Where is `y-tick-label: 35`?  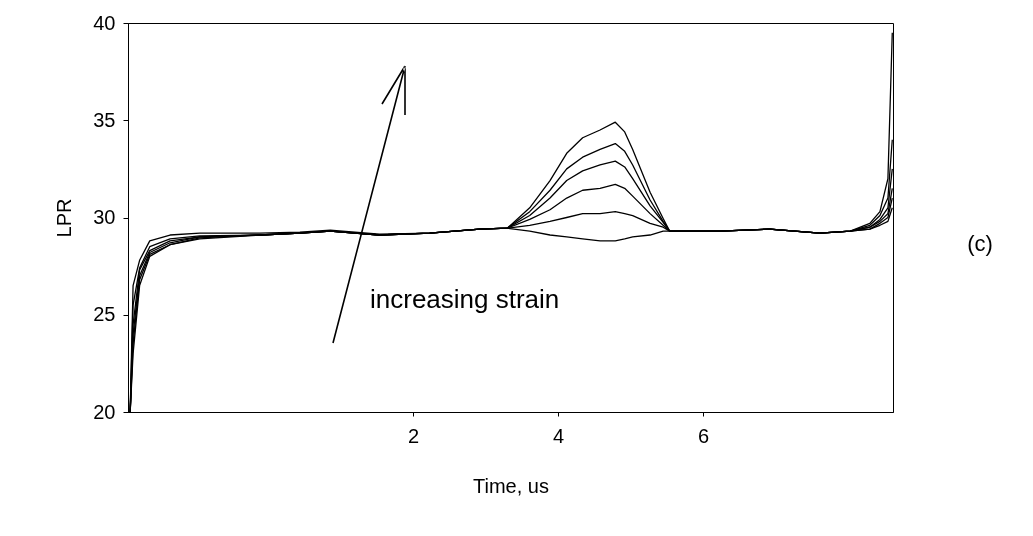
y-tick-label: 35 is located at coordinates (104, 119).